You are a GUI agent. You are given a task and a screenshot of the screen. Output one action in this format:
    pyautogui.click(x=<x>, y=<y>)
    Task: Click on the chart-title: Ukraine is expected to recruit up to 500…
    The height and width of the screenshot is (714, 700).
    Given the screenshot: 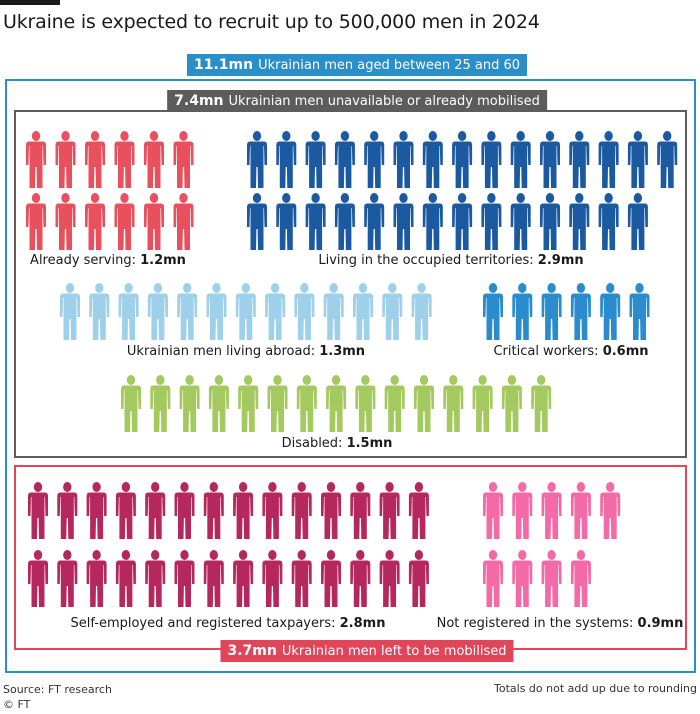 What is the action you would take?
    pyautogui.click(x=271, y=22)
    